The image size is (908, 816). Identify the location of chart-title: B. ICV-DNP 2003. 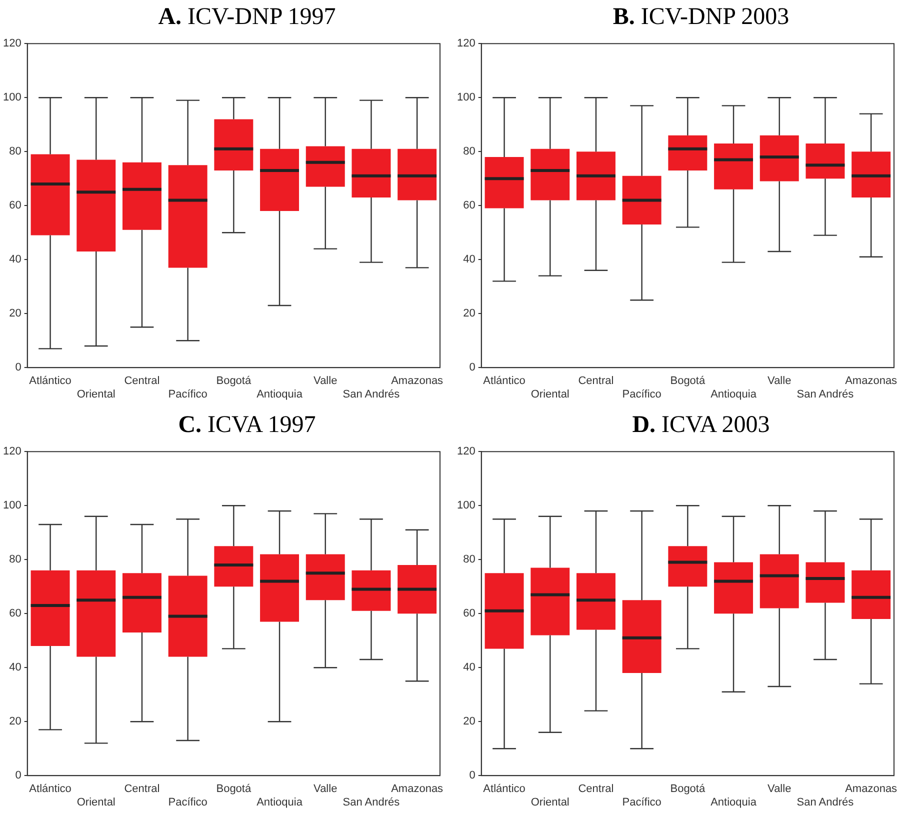
(701, 17).